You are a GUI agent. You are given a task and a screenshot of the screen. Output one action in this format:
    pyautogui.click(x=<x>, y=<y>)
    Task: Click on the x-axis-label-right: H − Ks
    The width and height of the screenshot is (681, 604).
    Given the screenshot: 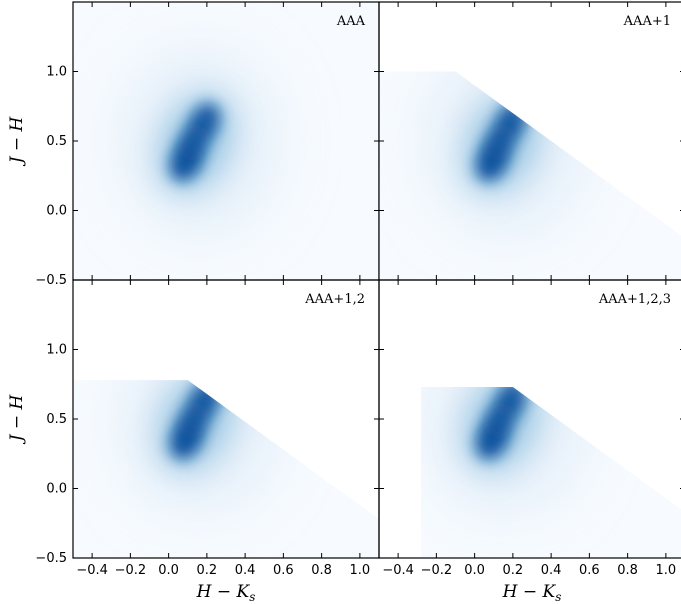 What is the action you would take?
    pyautogui.click(x=532, y=593)
    